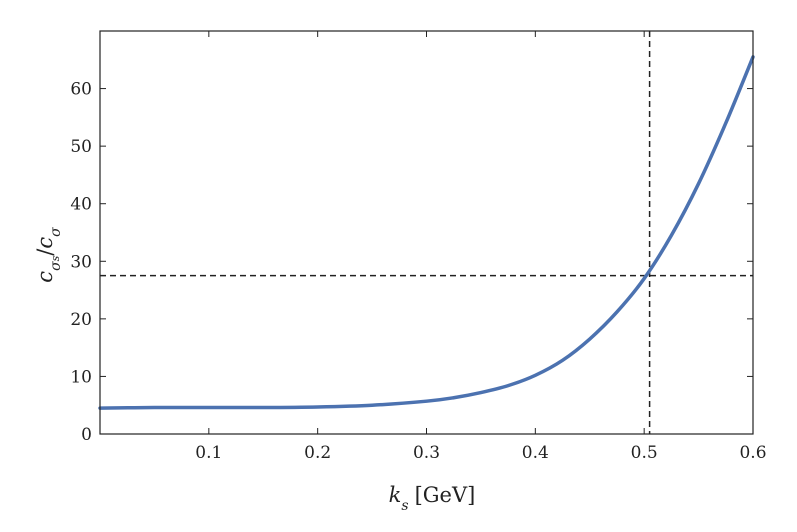 The height and width of the screenshot is (532, 797). What do you see at coordinates (317, 453) in the screenshot?
I see `x-tick-label: 0.2` at bounding box center [317, 453].